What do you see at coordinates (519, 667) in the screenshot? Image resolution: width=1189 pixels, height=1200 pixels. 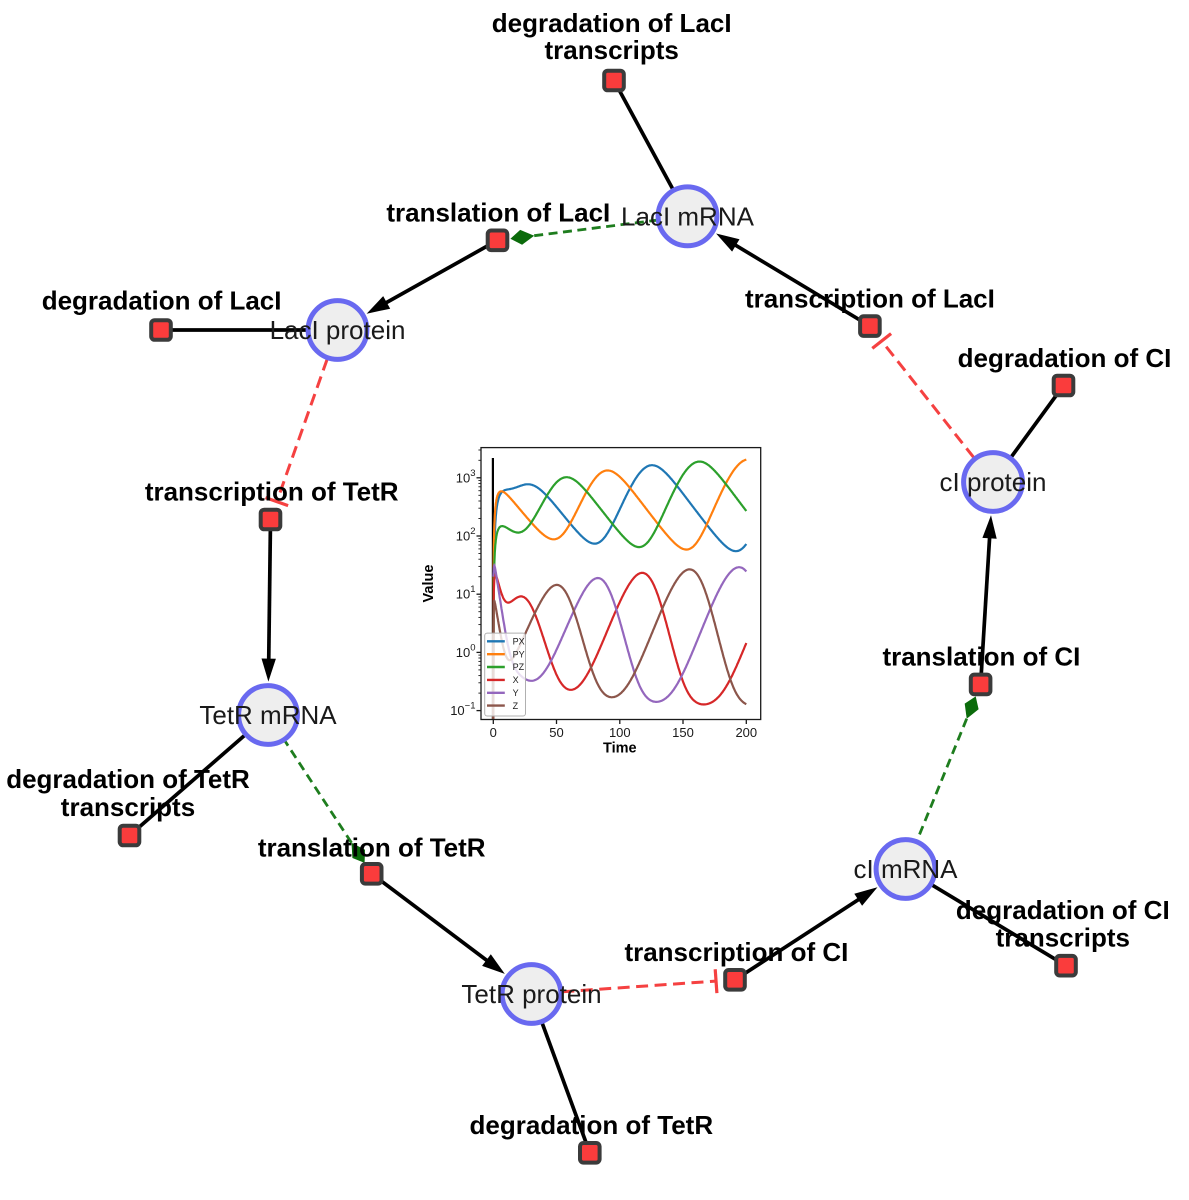 I see `svg-text: PZ` at bounding box center [519, 667].